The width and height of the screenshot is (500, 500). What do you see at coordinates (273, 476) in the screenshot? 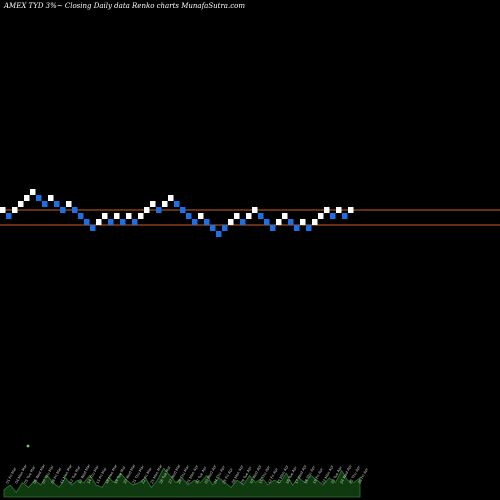
I see `date-label: 12 Fri Apr` at bounding box center [273, 476].